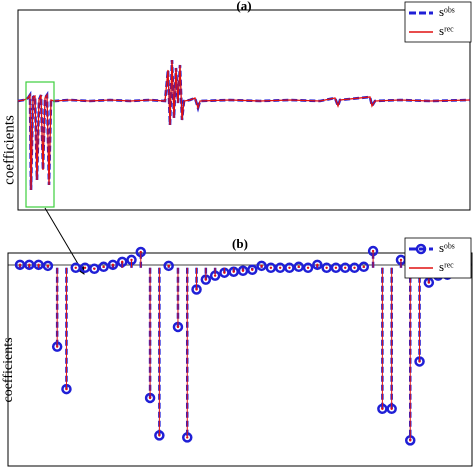  I want to click on legend-swatch, so click(421, 249).